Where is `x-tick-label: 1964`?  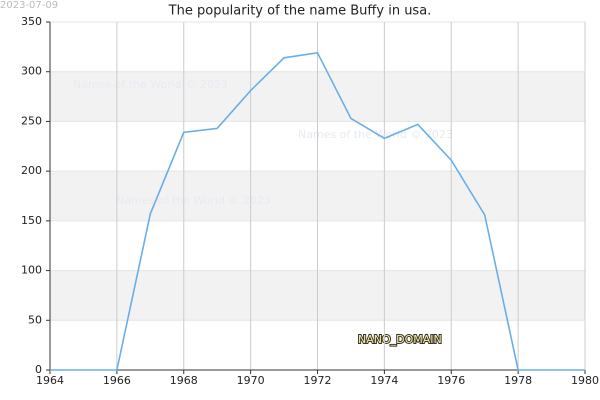 x-tick-label: 1964 is located at coordinates (50, 380).